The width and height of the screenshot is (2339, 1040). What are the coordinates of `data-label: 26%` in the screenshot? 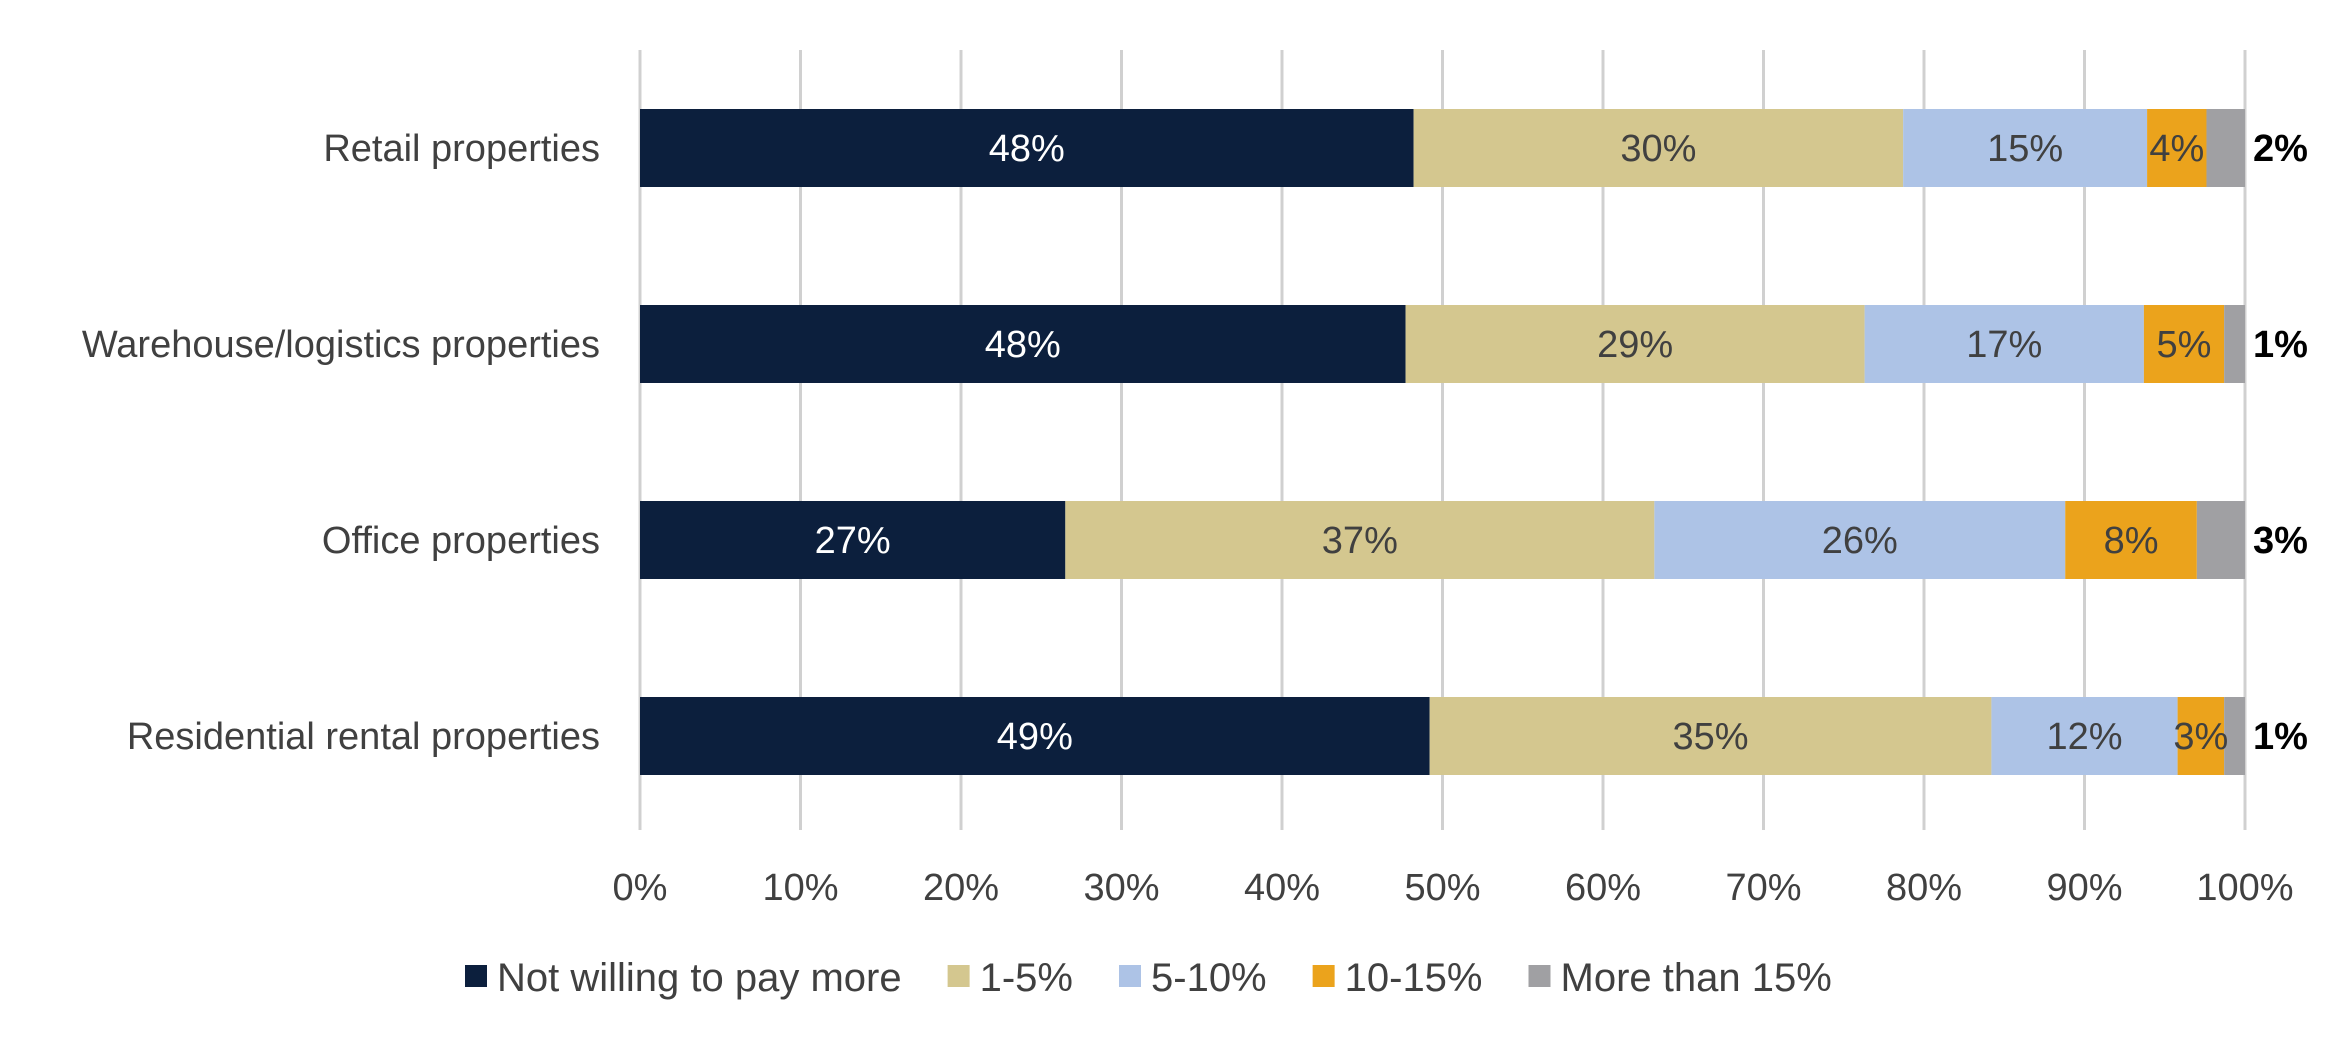 It's located at (1860, 541).